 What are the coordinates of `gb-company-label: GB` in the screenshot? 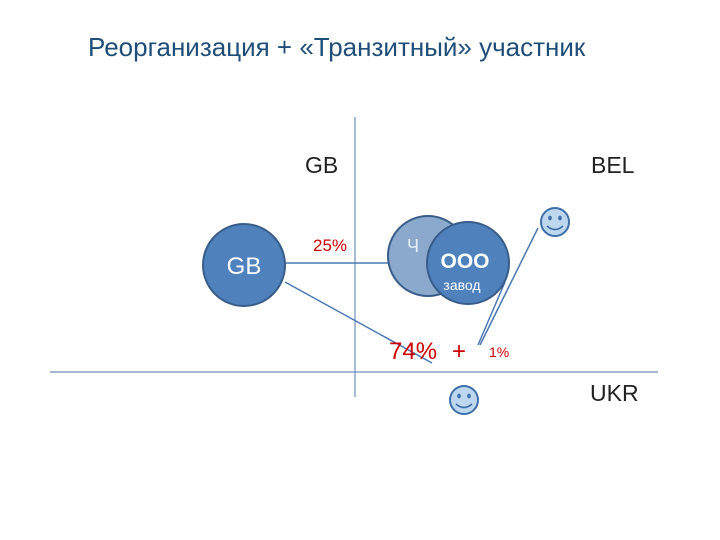 It's located at (244, 266).